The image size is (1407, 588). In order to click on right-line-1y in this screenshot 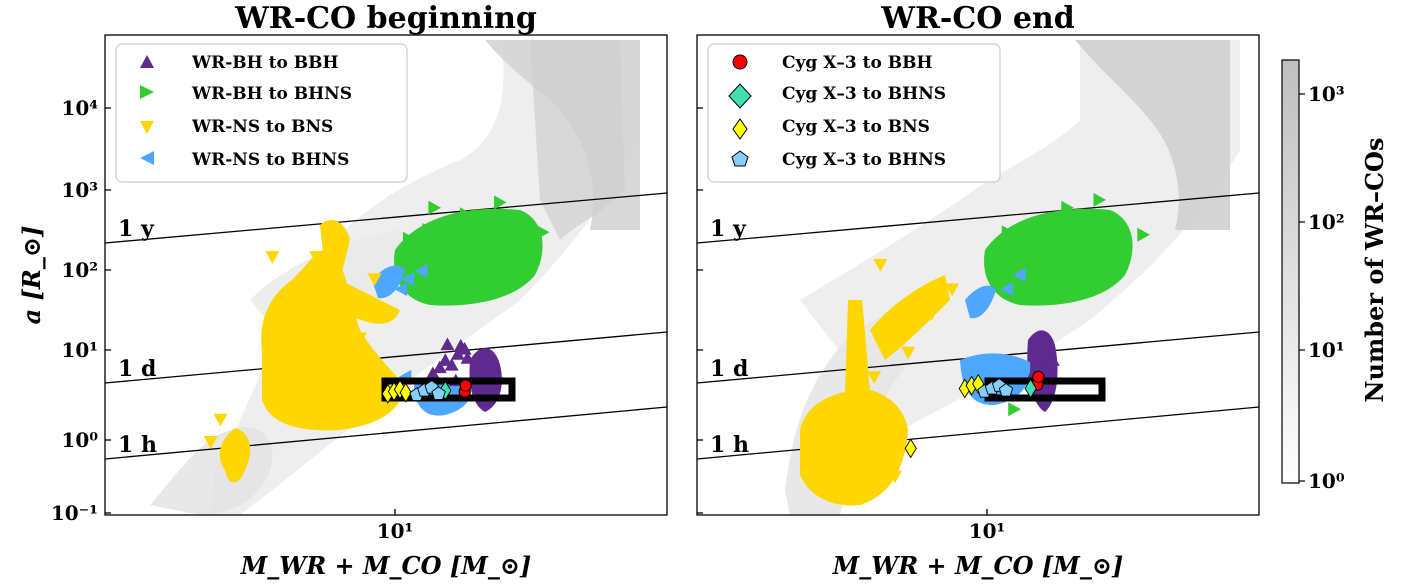, I will do `click(978, 218)`.